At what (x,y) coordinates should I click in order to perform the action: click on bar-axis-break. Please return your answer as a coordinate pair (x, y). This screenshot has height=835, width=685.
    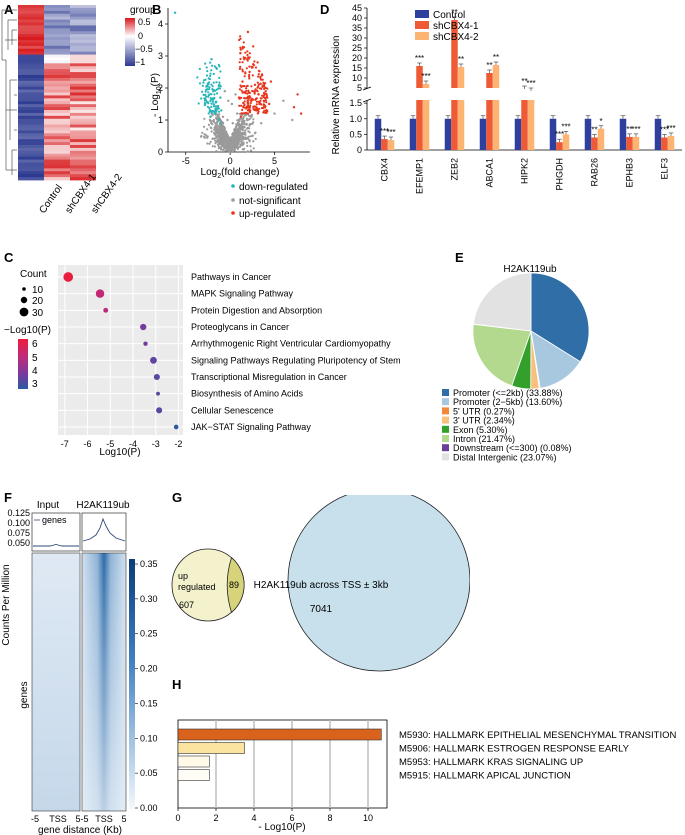
    Looking at the image, I should click on (367, 88).